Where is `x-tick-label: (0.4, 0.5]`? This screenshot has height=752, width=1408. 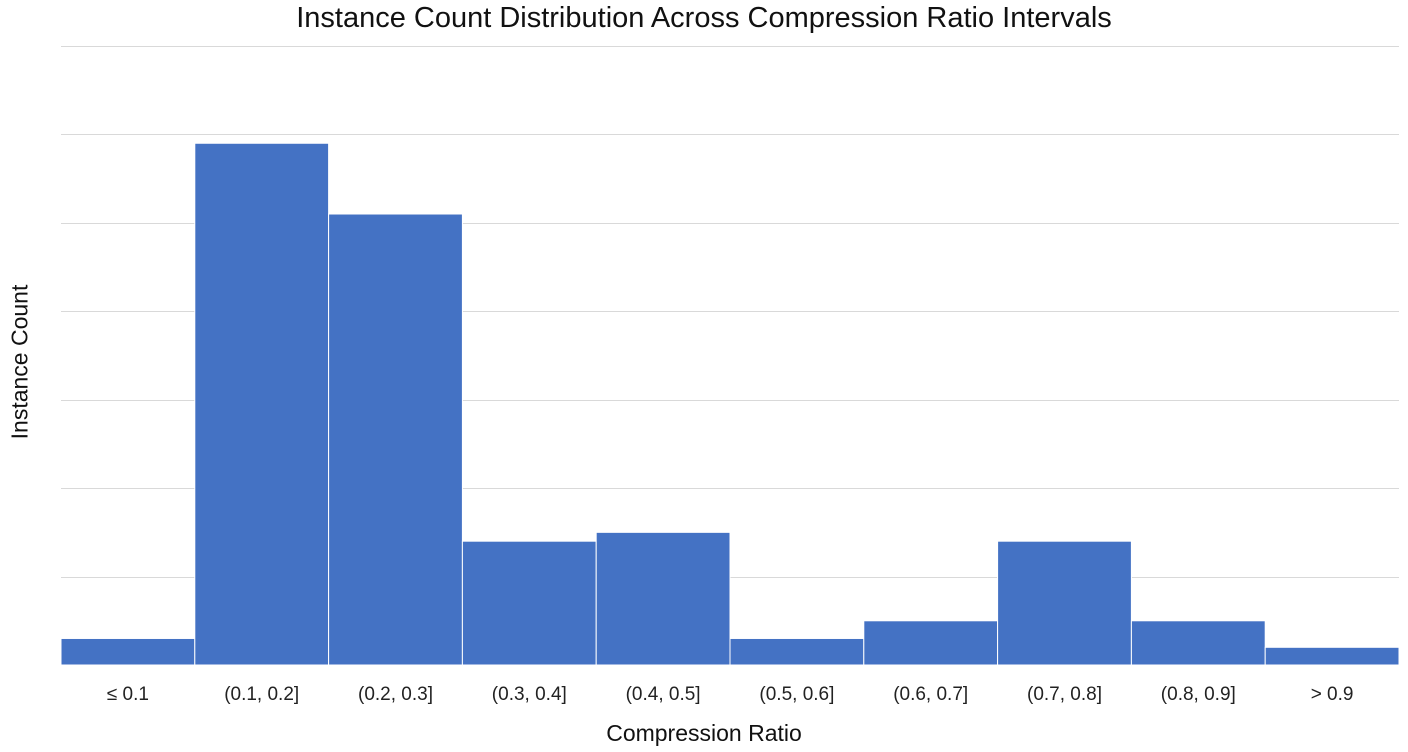 x-tick-label: (0.4, 0.5] is located at coordinates (663, 694).